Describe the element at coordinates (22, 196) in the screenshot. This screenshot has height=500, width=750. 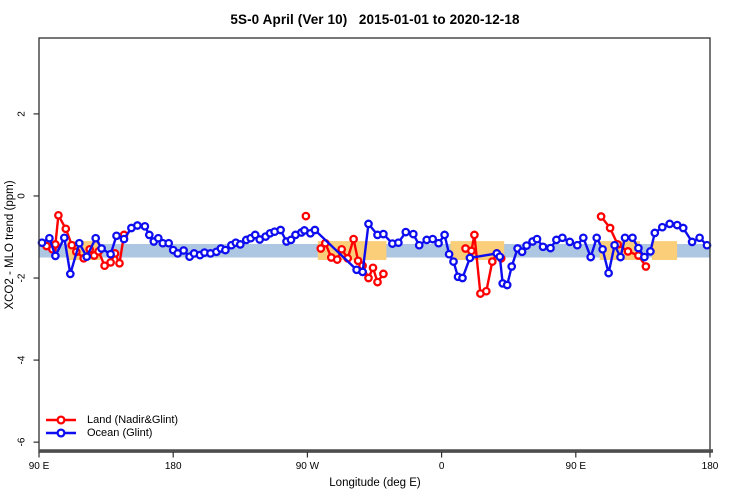
I see `y-tick-label: 0` at that location.